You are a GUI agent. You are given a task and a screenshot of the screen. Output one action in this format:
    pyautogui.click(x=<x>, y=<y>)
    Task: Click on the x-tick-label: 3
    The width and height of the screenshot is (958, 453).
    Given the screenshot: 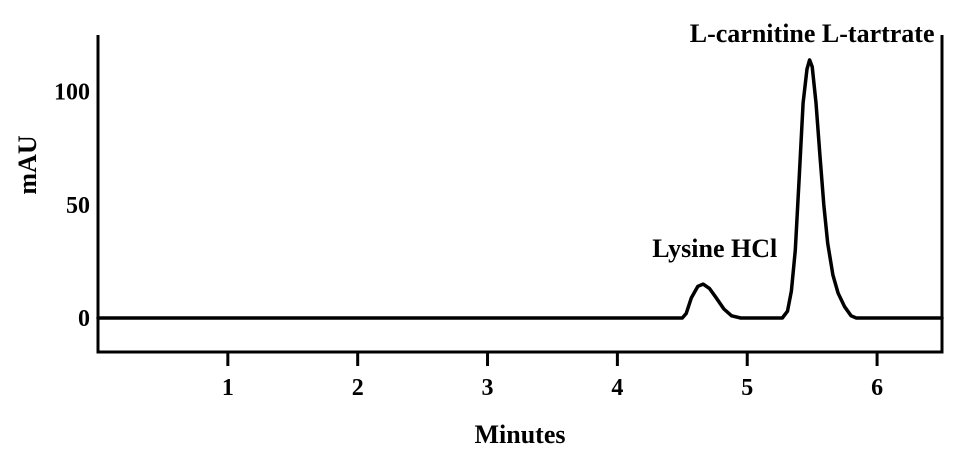 What is the action you would take?
    pyautogui.click(x=488, y=388)
    